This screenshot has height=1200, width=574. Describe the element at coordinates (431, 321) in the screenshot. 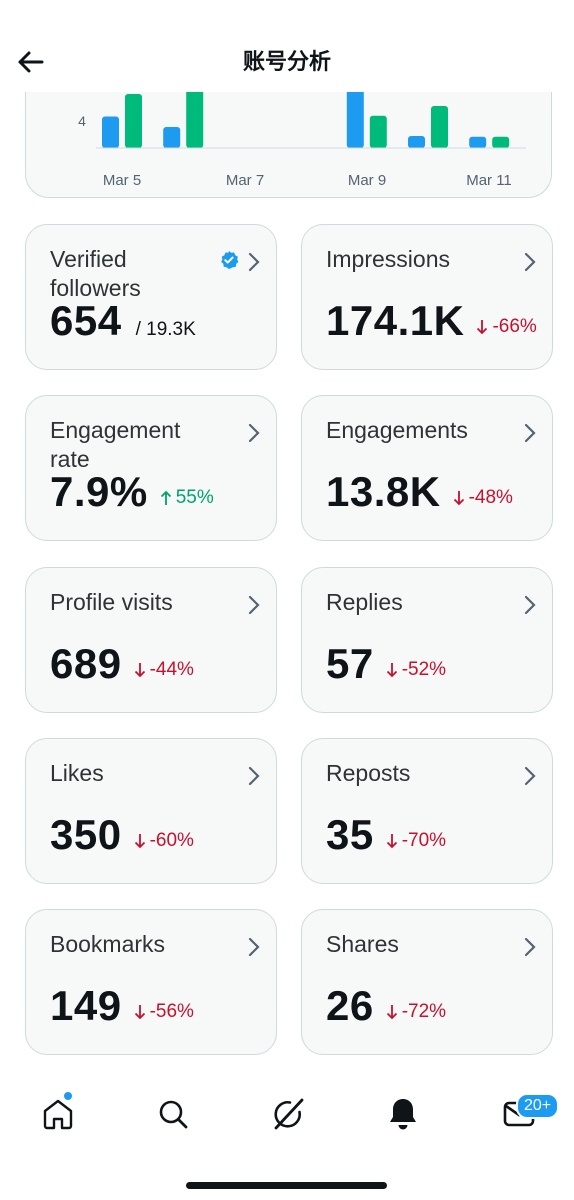

I see `value-row: 174.1K -66%` at that location.